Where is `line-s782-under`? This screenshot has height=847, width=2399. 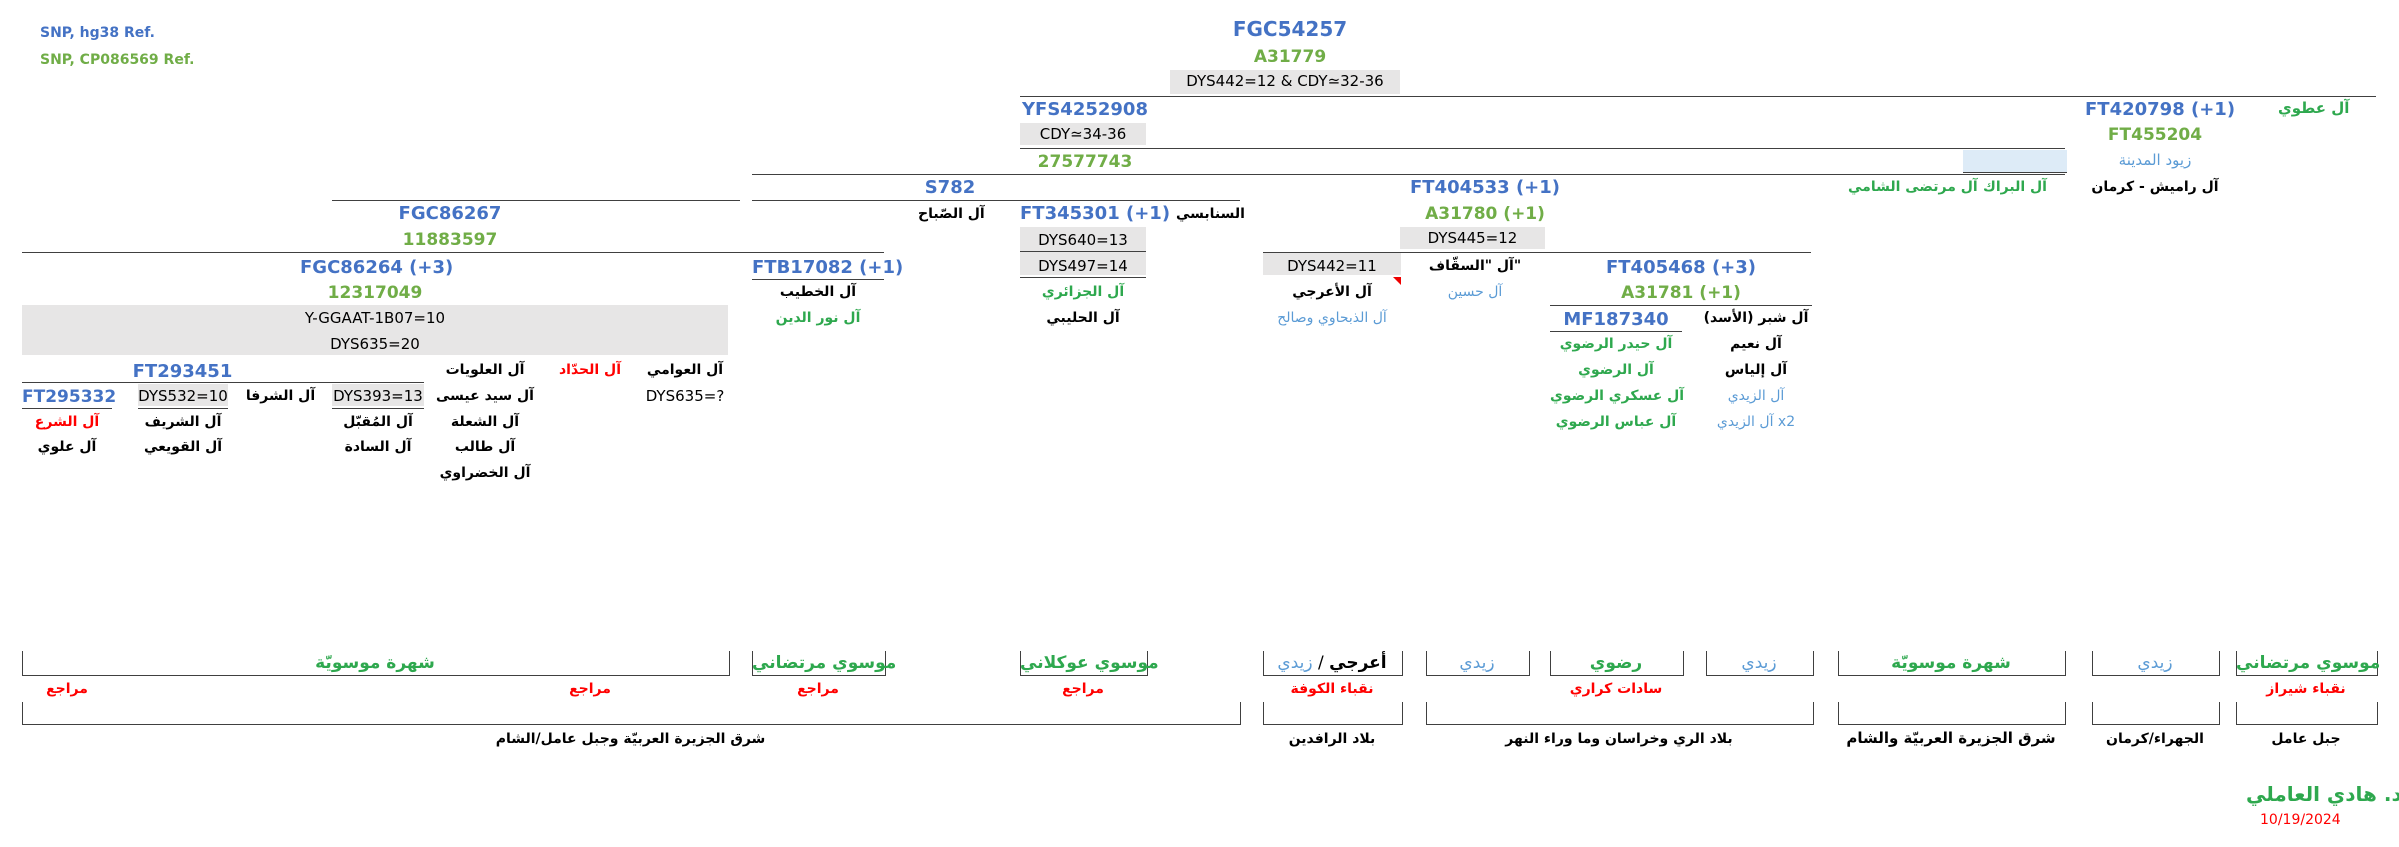
line-s782-under is located at coordinates (996, 200).